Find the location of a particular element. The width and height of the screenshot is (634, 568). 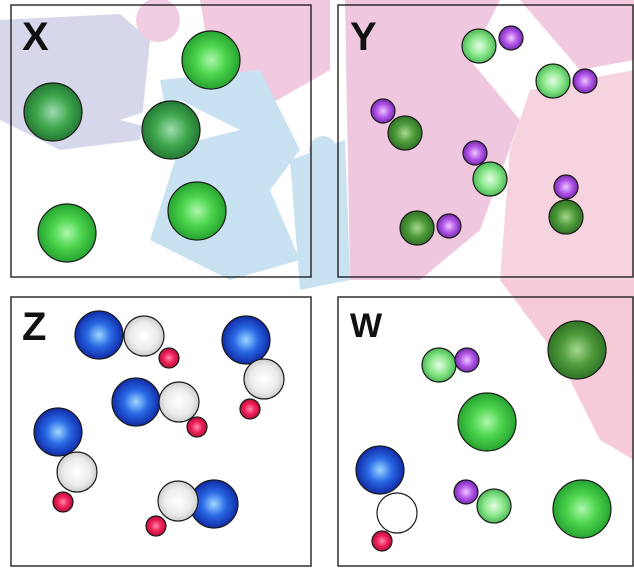

bg-blue-shape-mid is located at coordinates (320, 215).